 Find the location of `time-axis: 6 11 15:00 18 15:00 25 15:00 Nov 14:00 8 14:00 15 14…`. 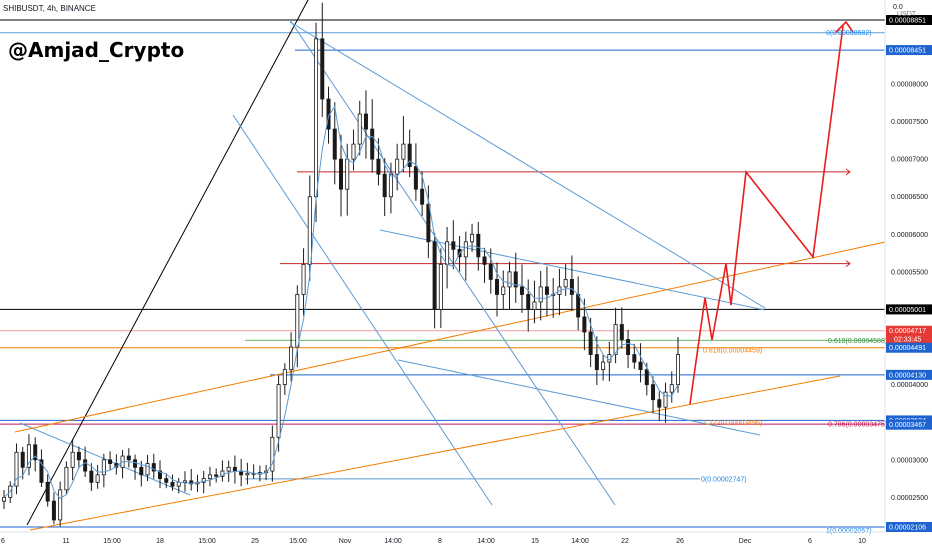

time-axis: 6 11 15:00 18 15:00 25 15:00 Nov 14:00 8 14:00 15 14… is located at coordinates (433, 541).